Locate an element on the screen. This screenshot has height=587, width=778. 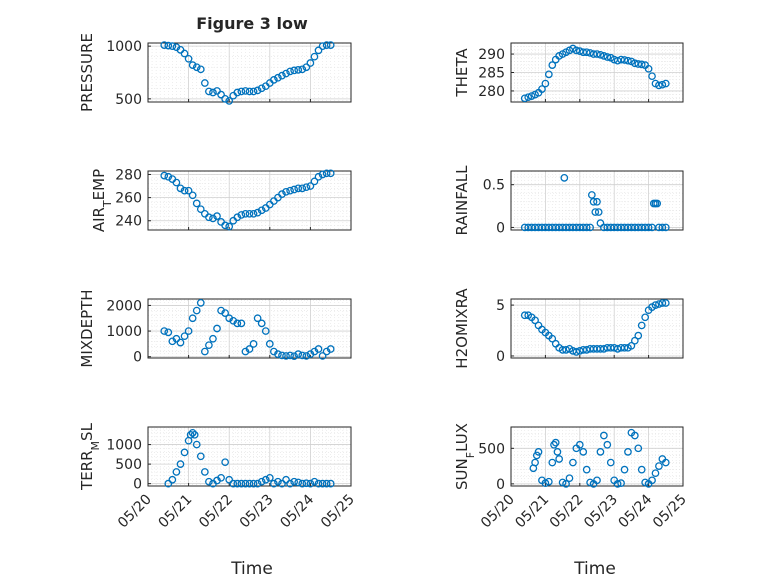
y-tick-label: 500 is located at coordinates (128, 100).